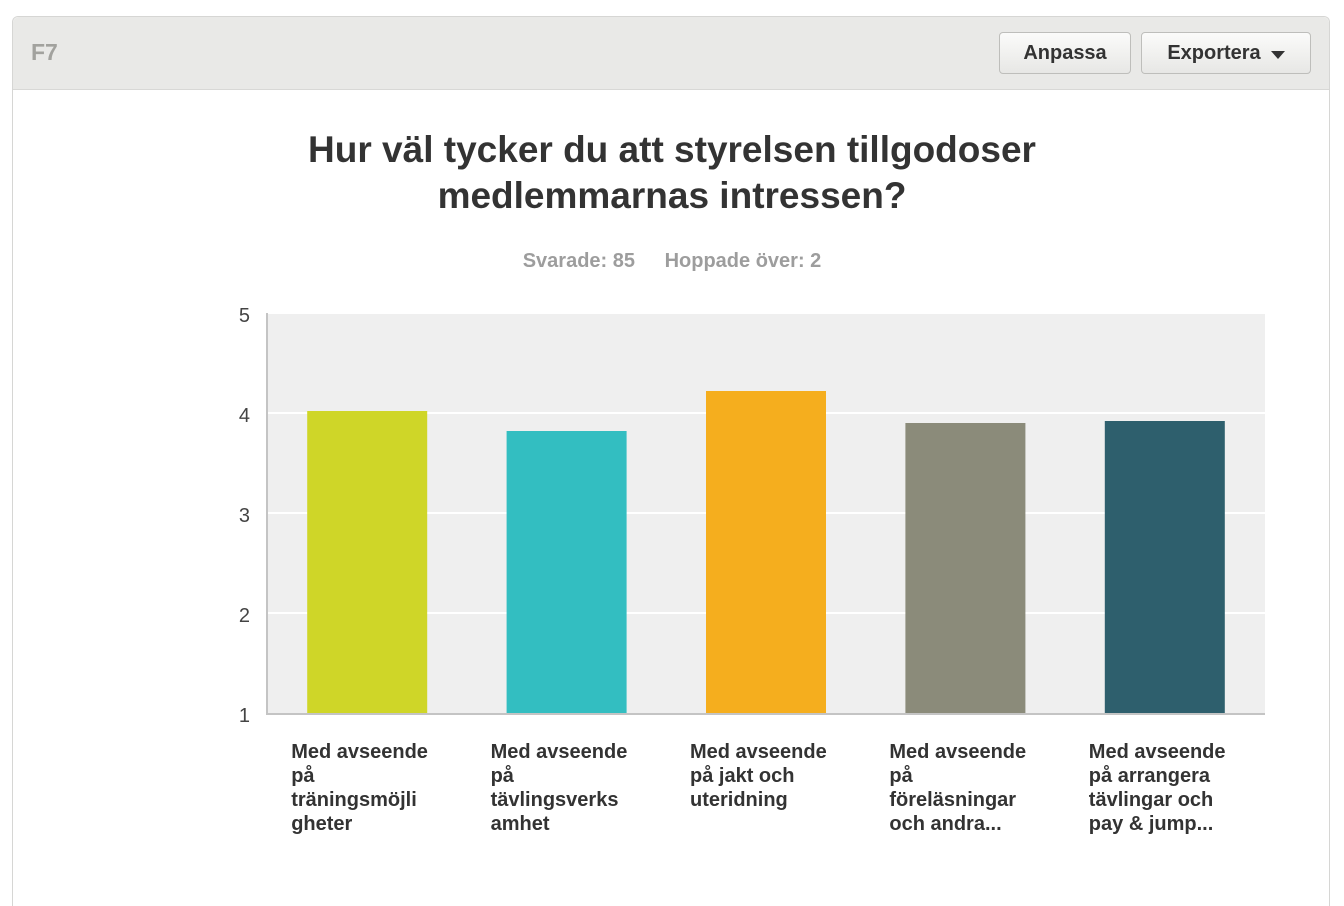 Image resolution: width=1344 pixels, height=906 pixels. I want to click on x-category-label-line: tävlingsverks, so click(555, 800).